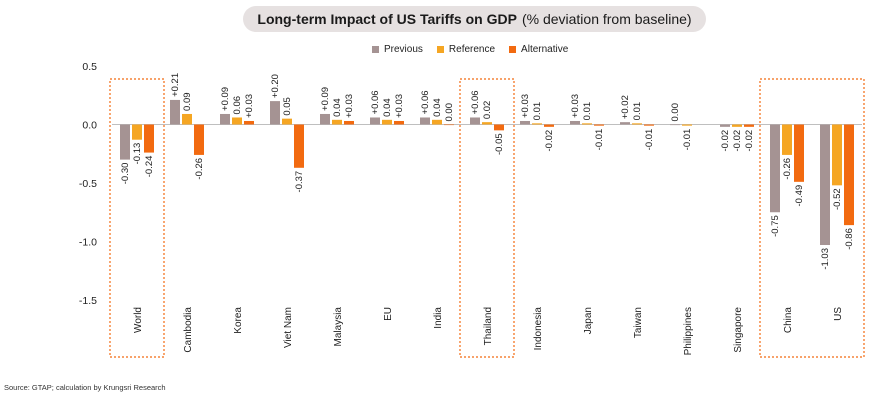 This screenshot has height=415, width=870. What do you see at coordinates (538, 329) in the screenshot?
I see `category-label: Indonesia` at bounding box center [538, 329].